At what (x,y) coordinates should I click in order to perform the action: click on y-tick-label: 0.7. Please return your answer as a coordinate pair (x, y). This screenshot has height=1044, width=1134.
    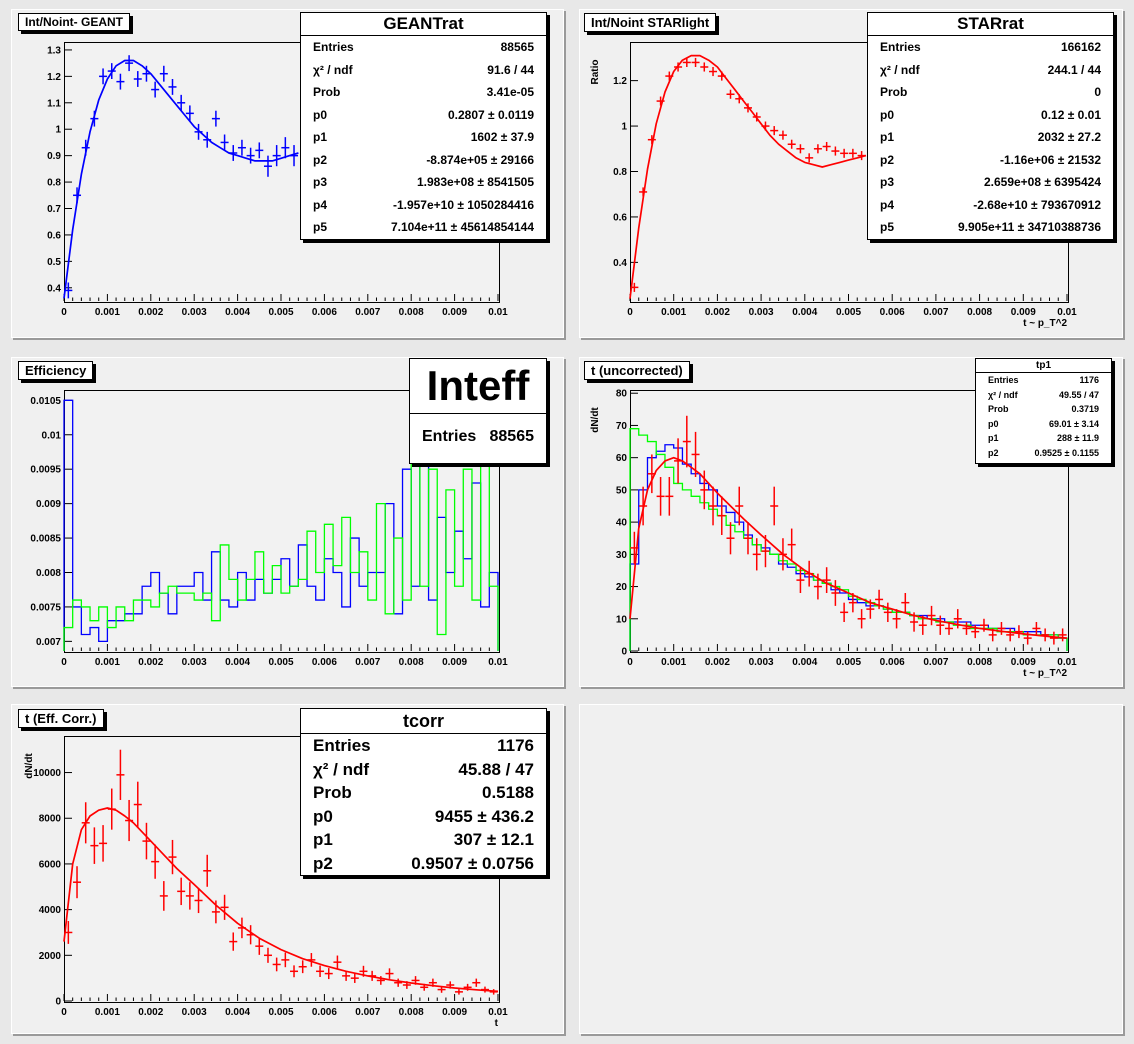
    Looking at the image, I should click on (54, 209).